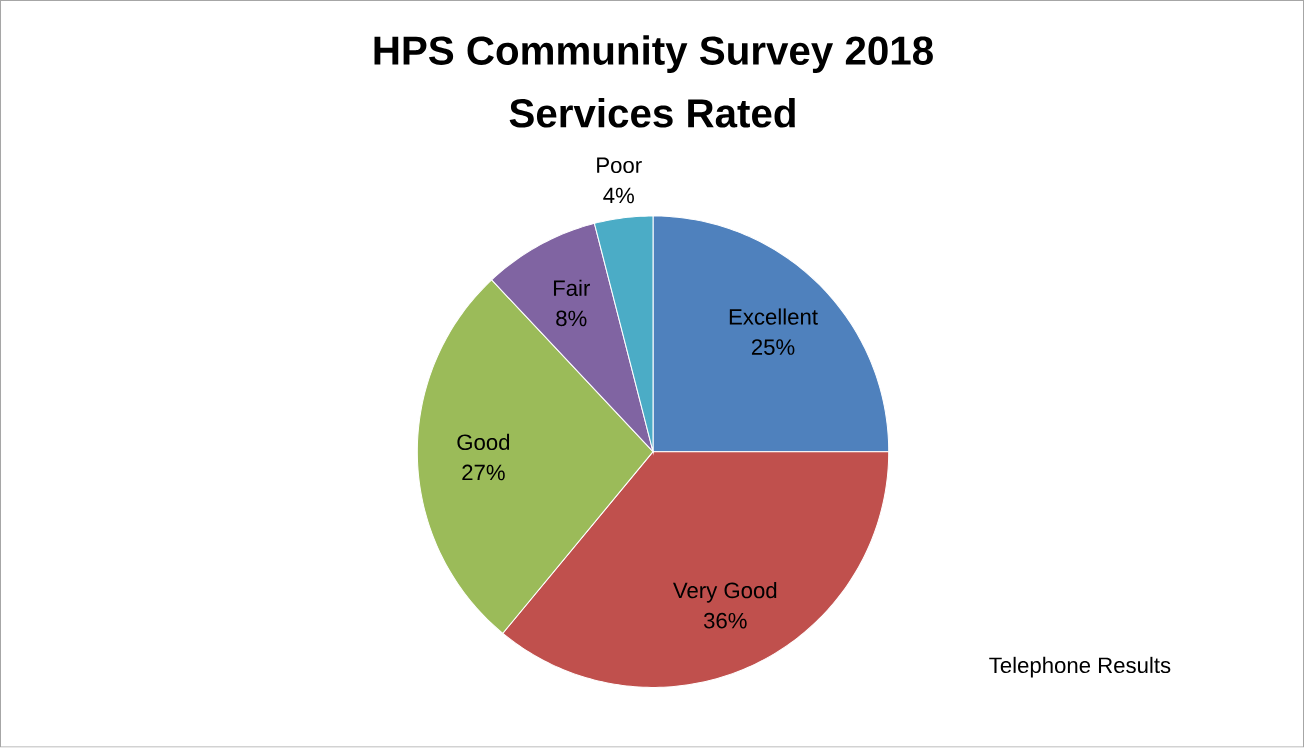 This screenshot has height=748, width=1304. Describe the element at coordinates (571, 288) in the screenshot. I see `slice-label: Fair` at that location.